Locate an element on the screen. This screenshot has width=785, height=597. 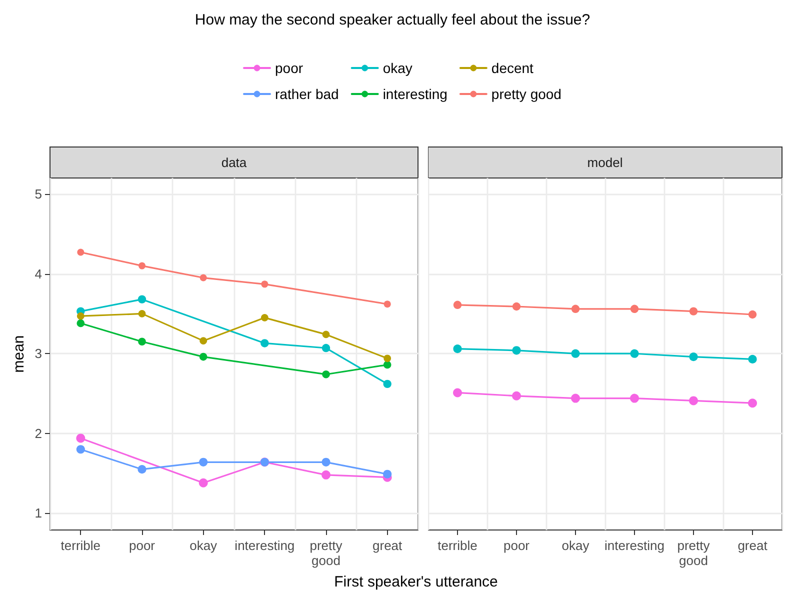
chart-title: model is located at coordinates (605, 162).